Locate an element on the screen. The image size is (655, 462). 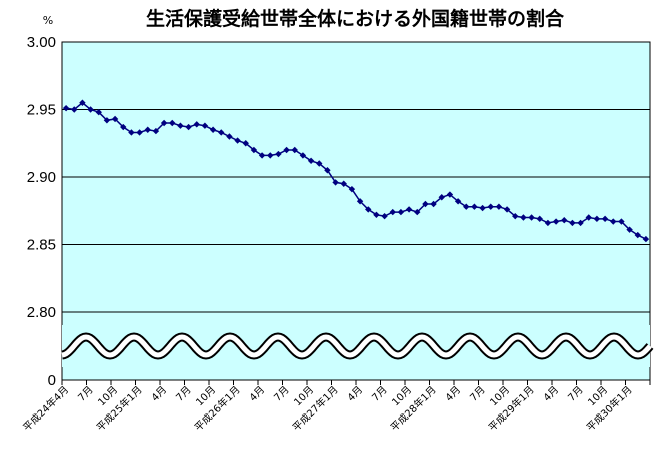
x-tick-label: 平成26年1月 is located at coordinates (217, 408).